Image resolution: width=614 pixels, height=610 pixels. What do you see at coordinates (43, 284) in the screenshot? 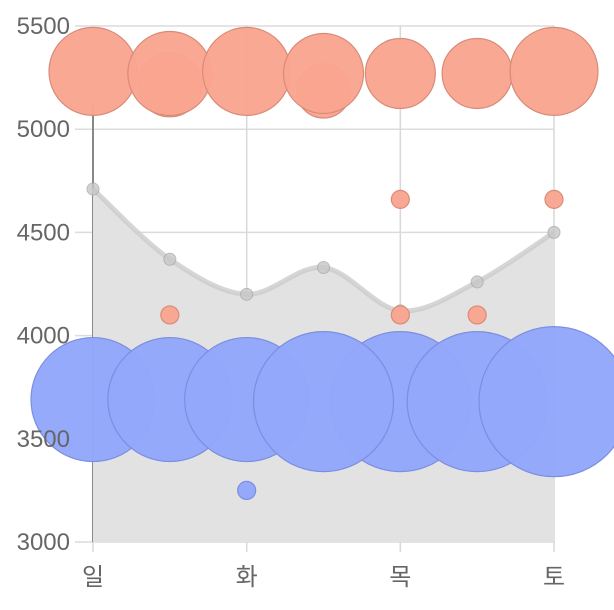
I see `y-axis: 3000 3500 4000 4500 5000 5500` at bounding box center [43, 284].